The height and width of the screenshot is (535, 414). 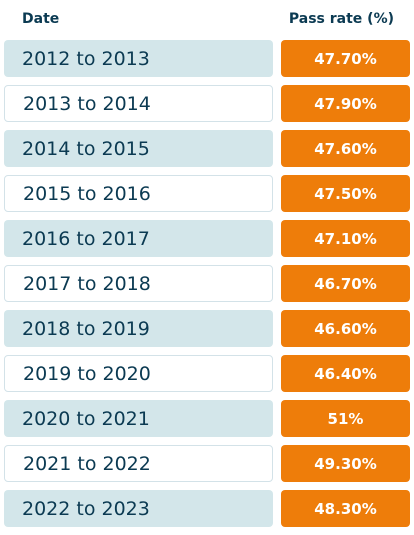 I want to click on pass-rate-cell: 49.30%, so click(x=345, y=463).